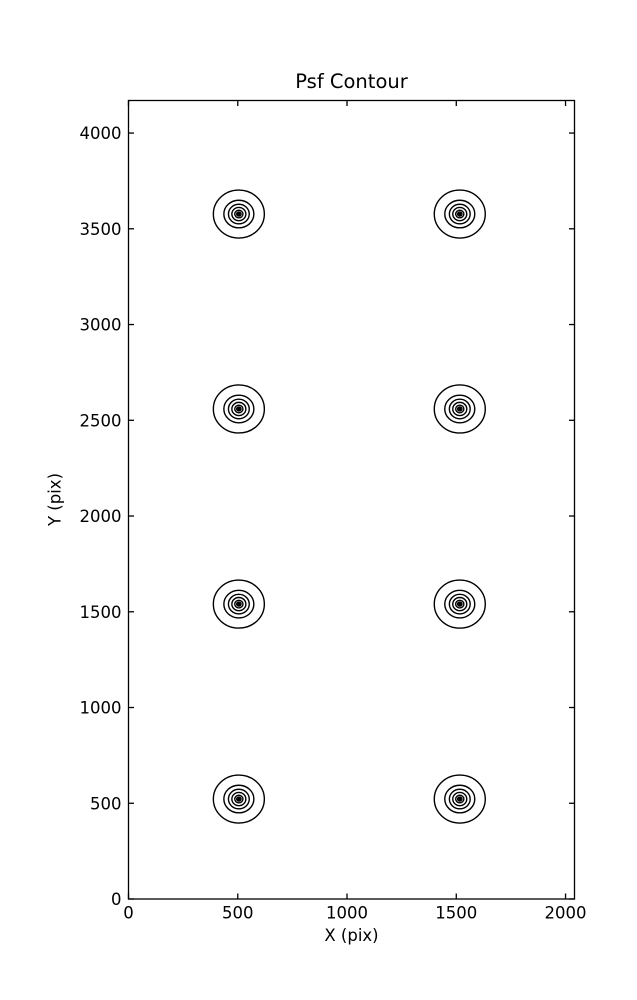 The image size is (637, 1000). Describe the element at coordinates (101, 325) in the screenshot. I see `y-tick-label: 3000` at that location.